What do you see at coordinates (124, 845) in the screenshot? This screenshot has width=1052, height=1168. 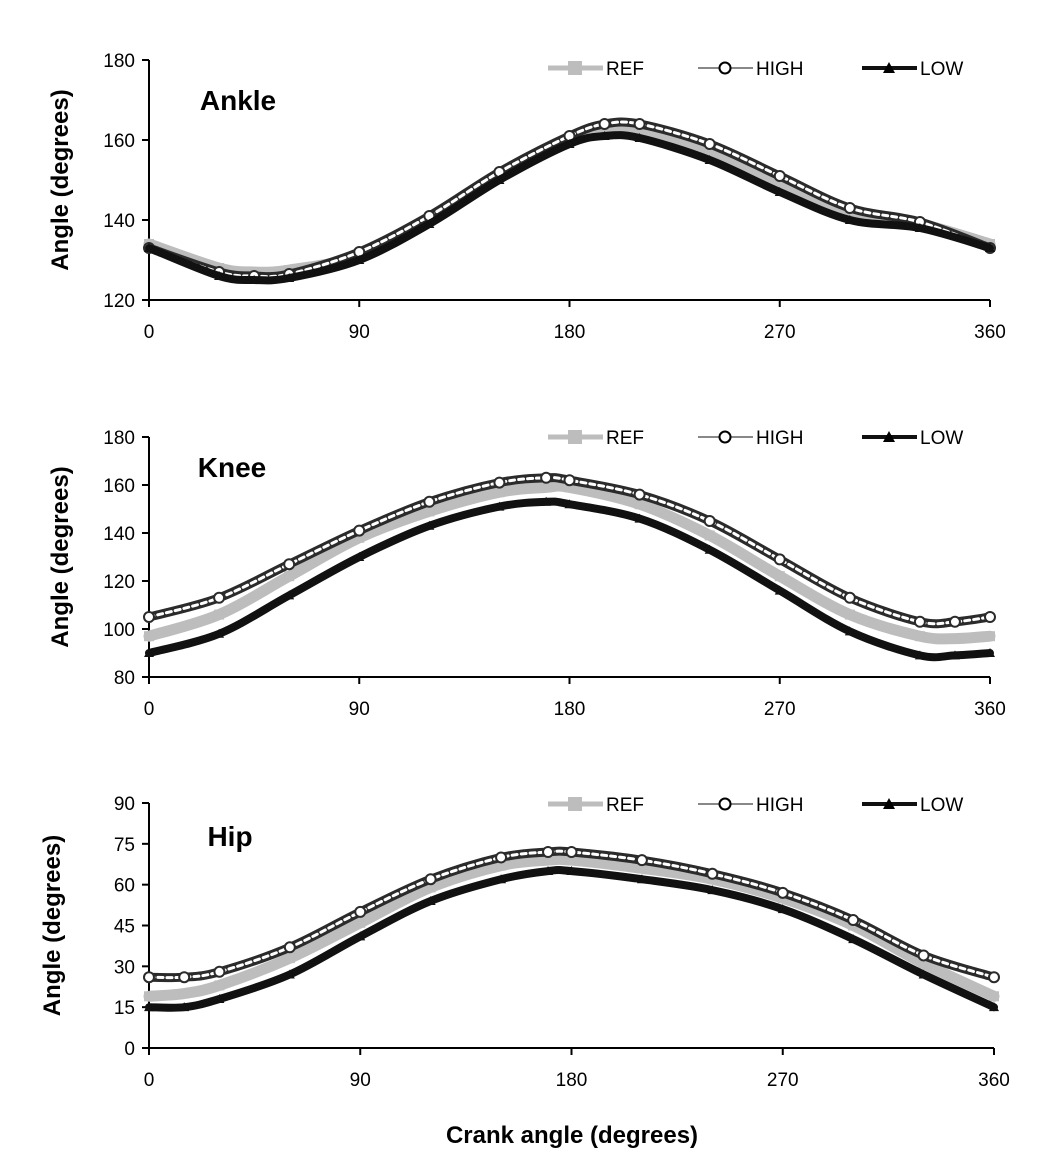 I see `y-tick-label: 75` at bounding box center [124, 845].